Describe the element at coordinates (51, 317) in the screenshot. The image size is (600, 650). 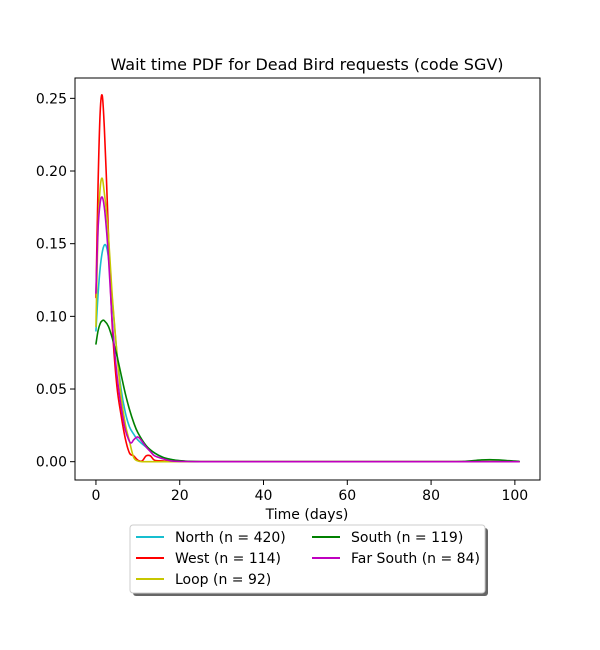
I see `y-tick-label: 0.10` at that location.